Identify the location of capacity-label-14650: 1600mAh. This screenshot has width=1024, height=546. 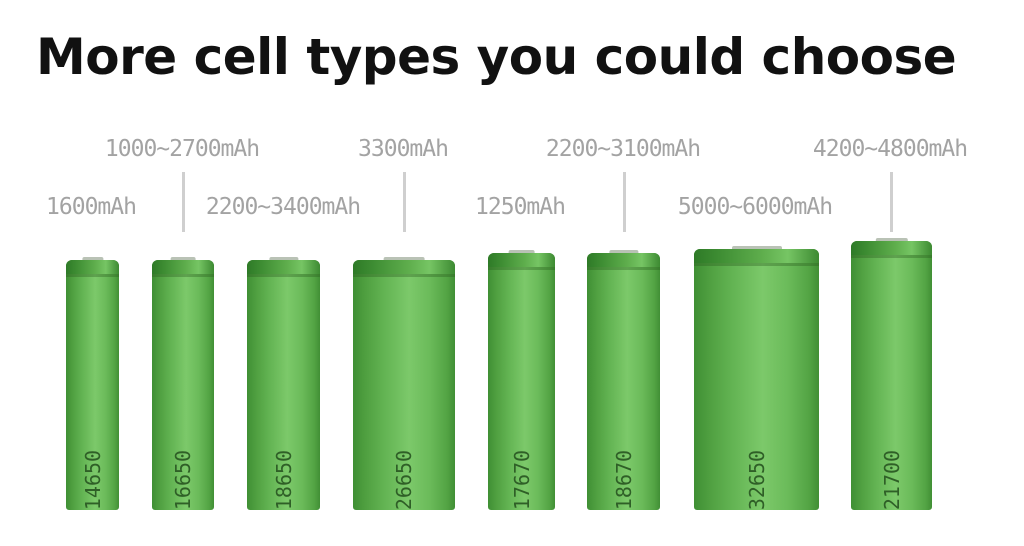
(91, 207).